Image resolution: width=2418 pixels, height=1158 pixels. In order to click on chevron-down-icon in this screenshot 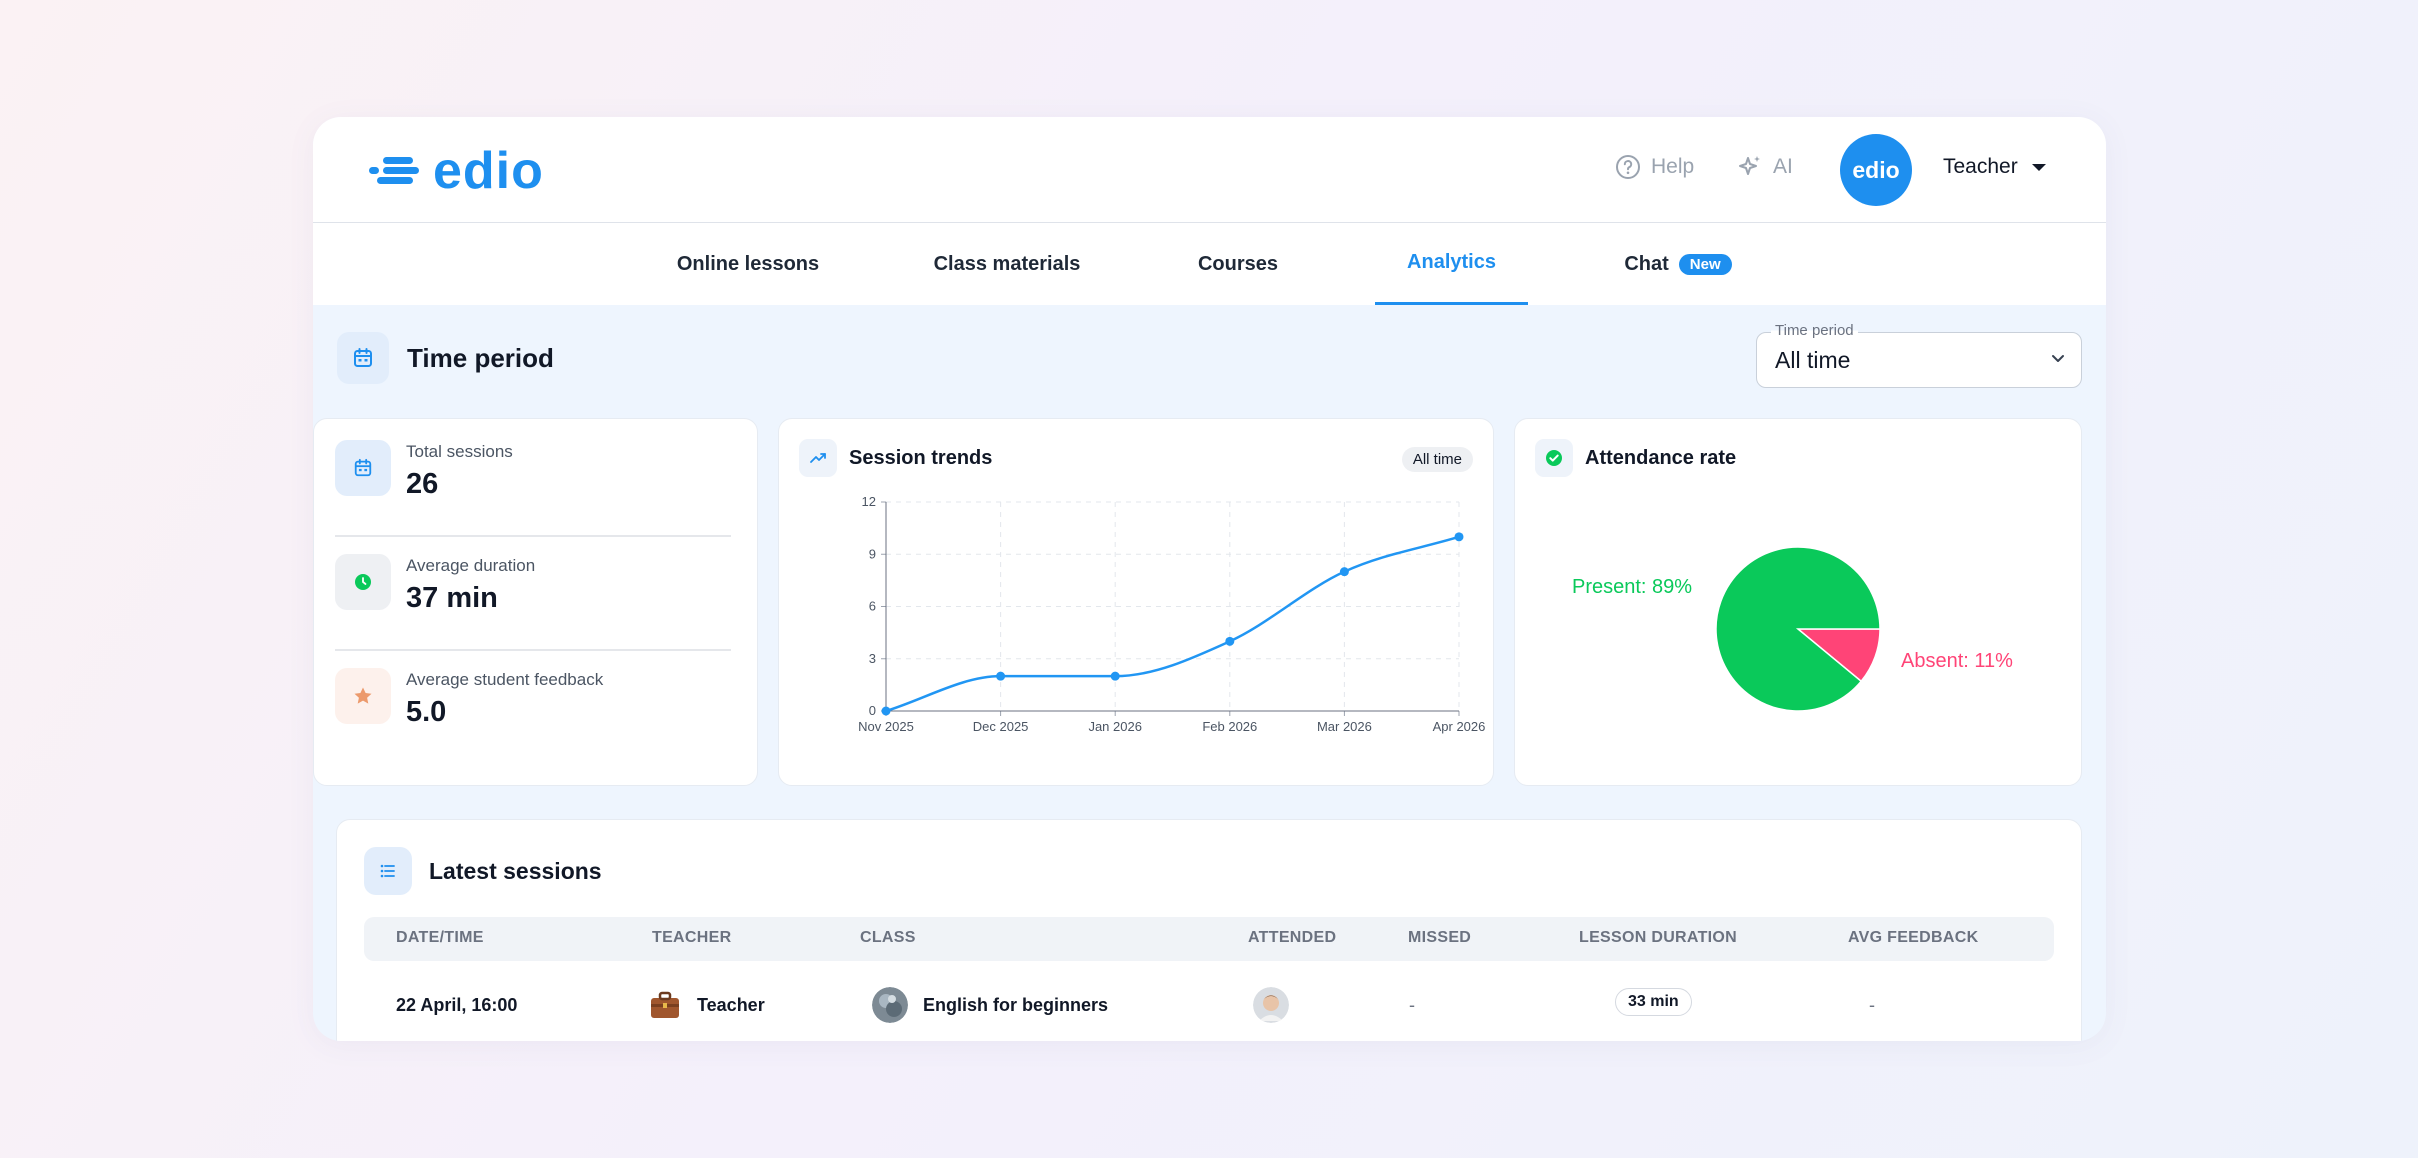, I will do `click(2058, 358)`.